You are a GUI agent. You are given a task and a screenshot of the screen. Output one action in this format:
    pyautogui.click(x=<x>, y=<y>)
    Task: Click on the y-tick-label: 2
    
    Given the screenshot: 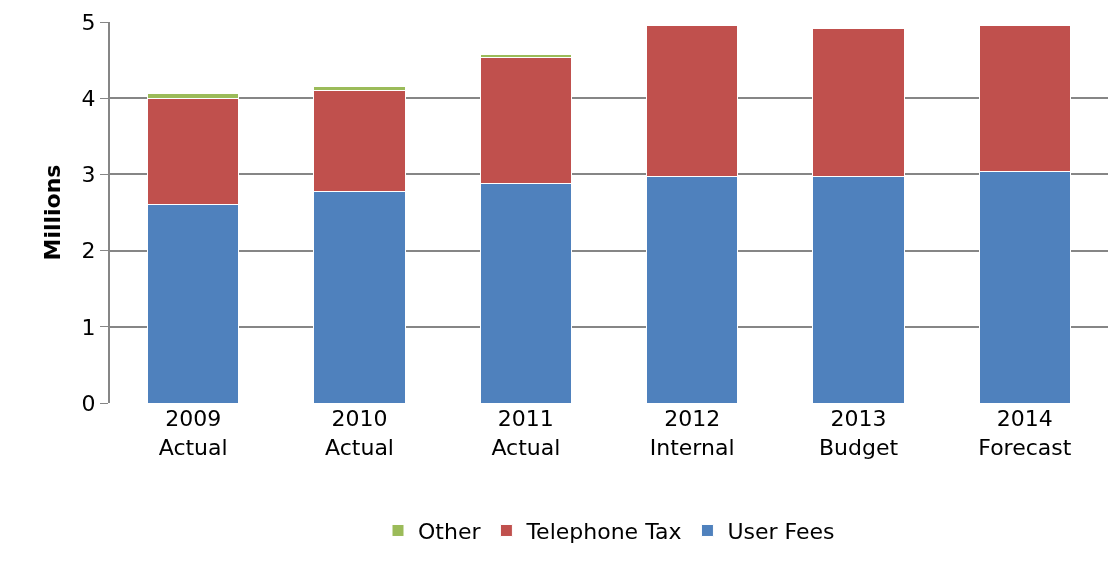 What is the action you would take?
    pyautogui.click(x=88, y=251)
    